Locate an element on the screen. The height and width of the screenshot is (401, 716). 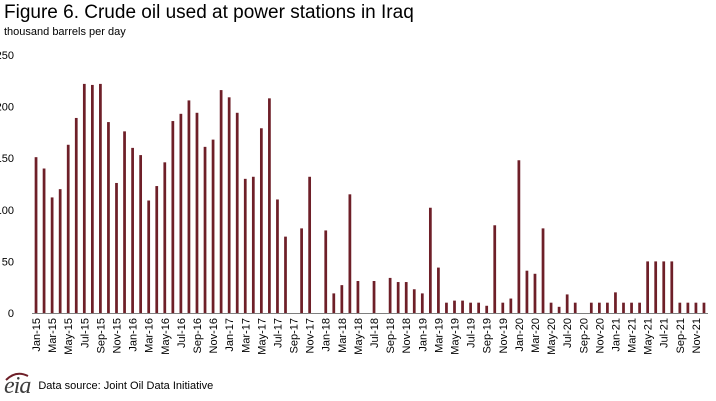
y-tick-label: 0 is located at coordinates (11, 314).